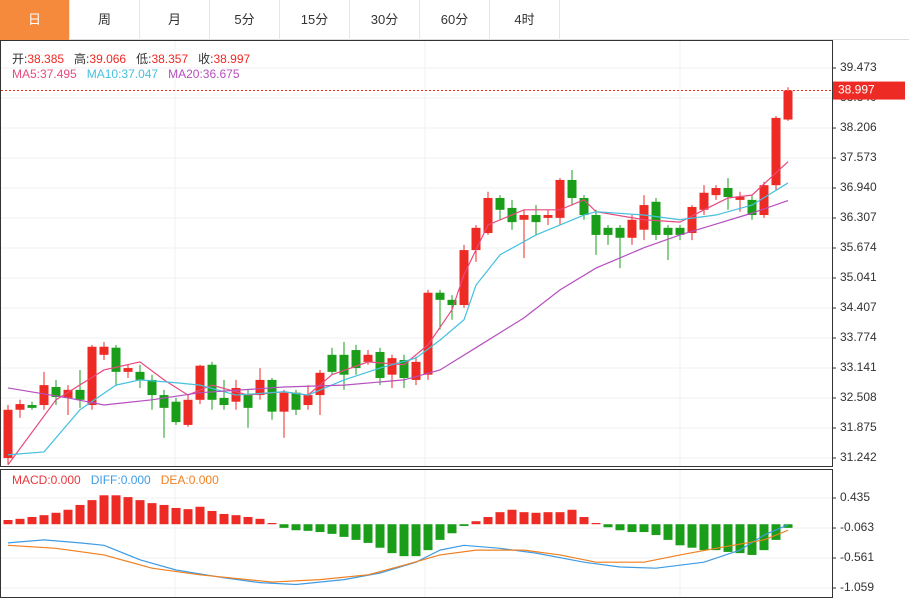 Image resolution: width=909 pixels, height=599 pixels. What do you see at coordinates (245, 20) in the screenshot?
I see `period-tab: 5分` at bounding box center [245, 20].